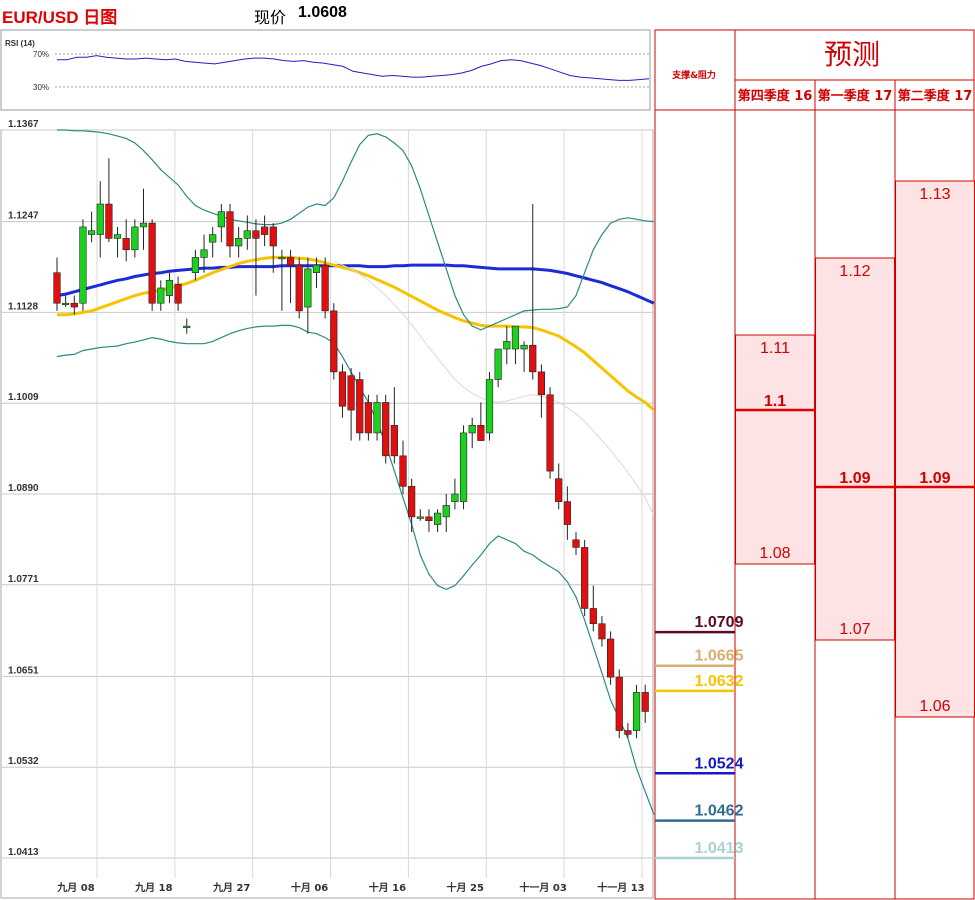  I want to click on rsi-level-label: 70%, so click(41, 54).